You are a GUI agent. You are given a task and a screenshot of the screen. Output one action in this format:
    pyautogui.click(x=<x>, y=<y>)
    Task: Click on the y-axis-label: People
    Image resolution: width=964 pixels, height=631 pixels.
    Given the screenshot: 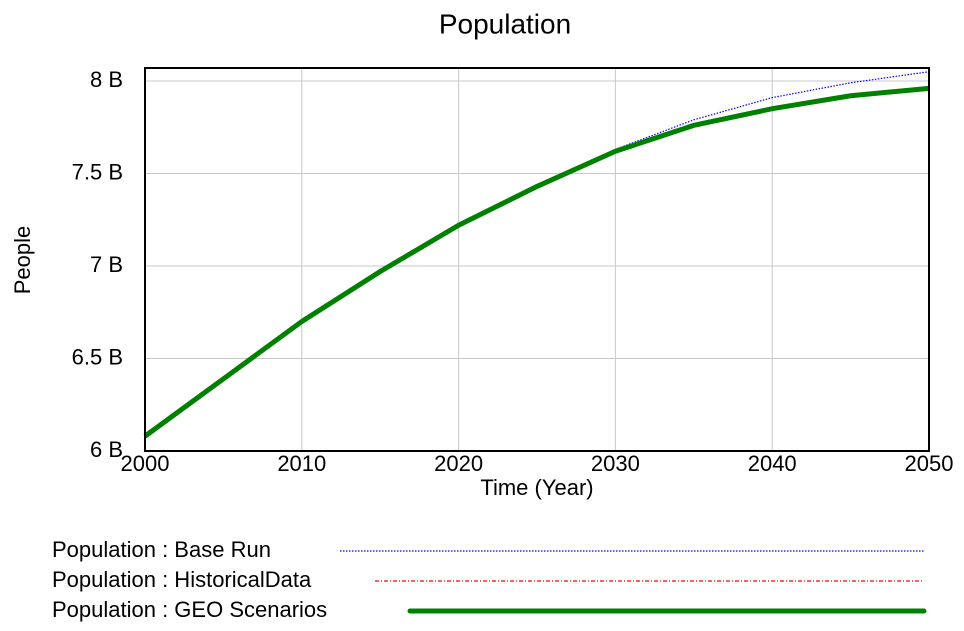 What is the action you would take?
    pyautogui.click(x=22, y=260)
    